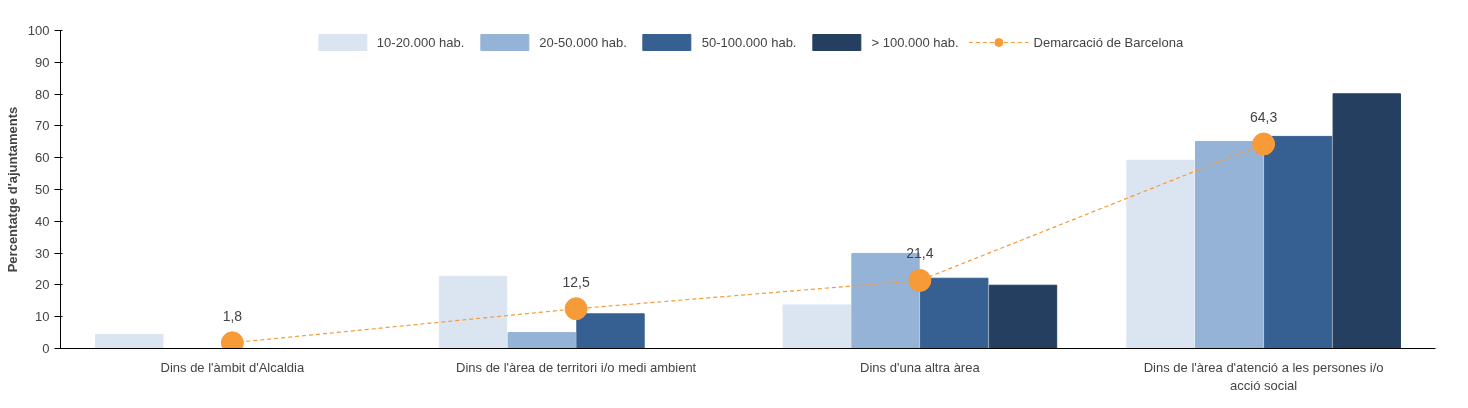  Describe the element at coordinates (42, 285) in the screenshot. I see `y-tick-label: 20` at that location.